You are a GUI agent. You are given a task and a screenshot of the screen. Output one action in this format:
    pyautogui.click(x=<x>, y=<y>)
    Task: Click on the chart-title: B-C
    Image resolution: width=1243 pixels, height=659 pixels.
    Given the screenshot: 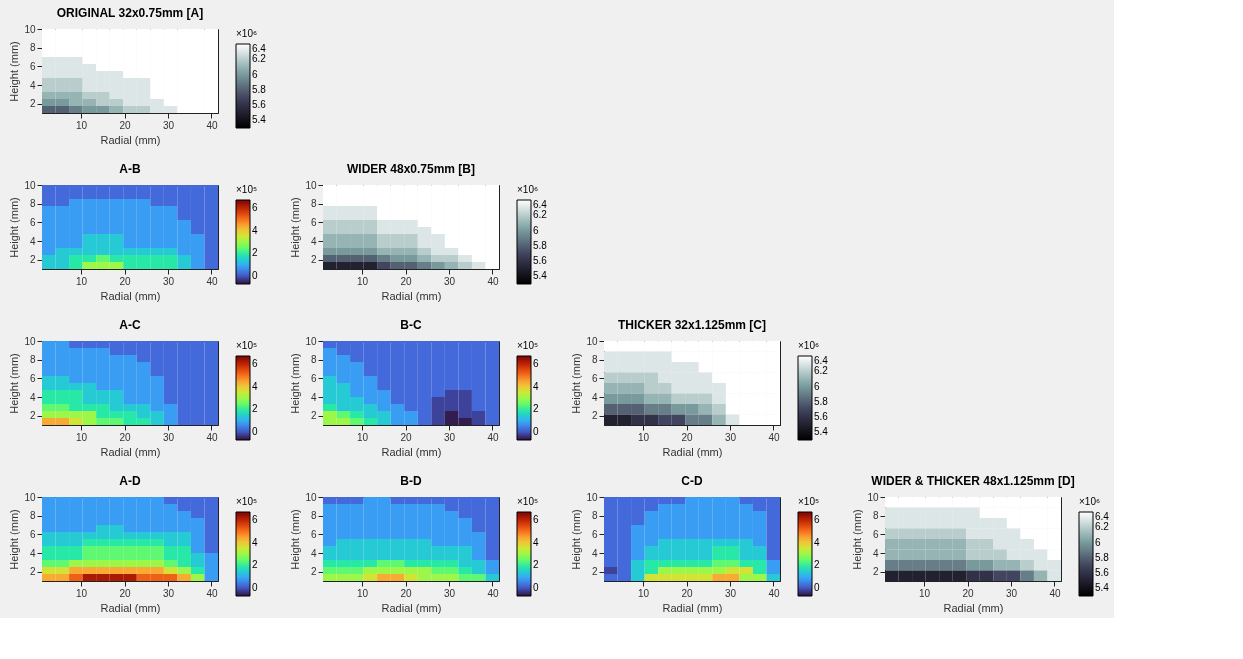 What is the action you would take?
    pyautogui.click(x=411, y=325)
    